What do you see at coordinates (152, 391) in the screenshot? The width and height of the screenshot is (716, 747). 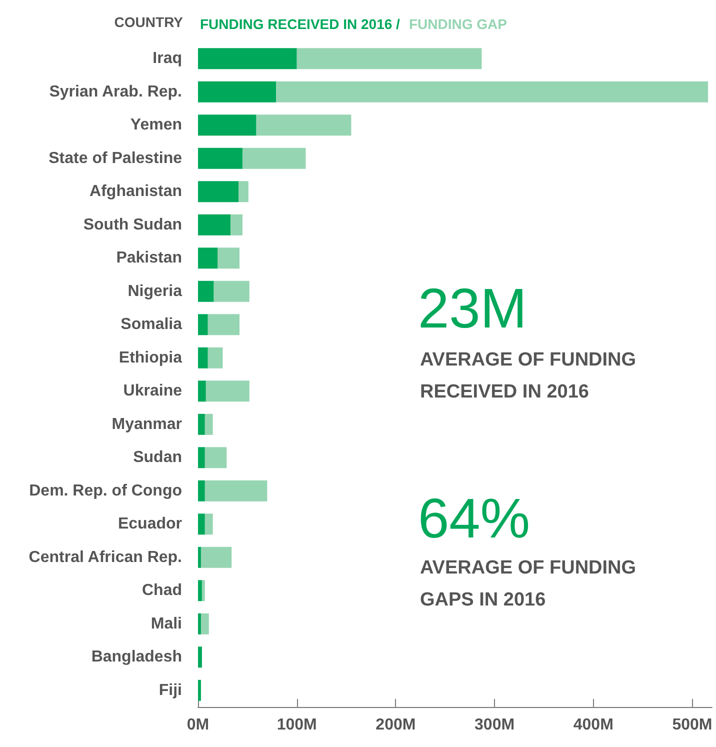 I see `y-tick-label: Ukraine` at bounding box center [152, 391].